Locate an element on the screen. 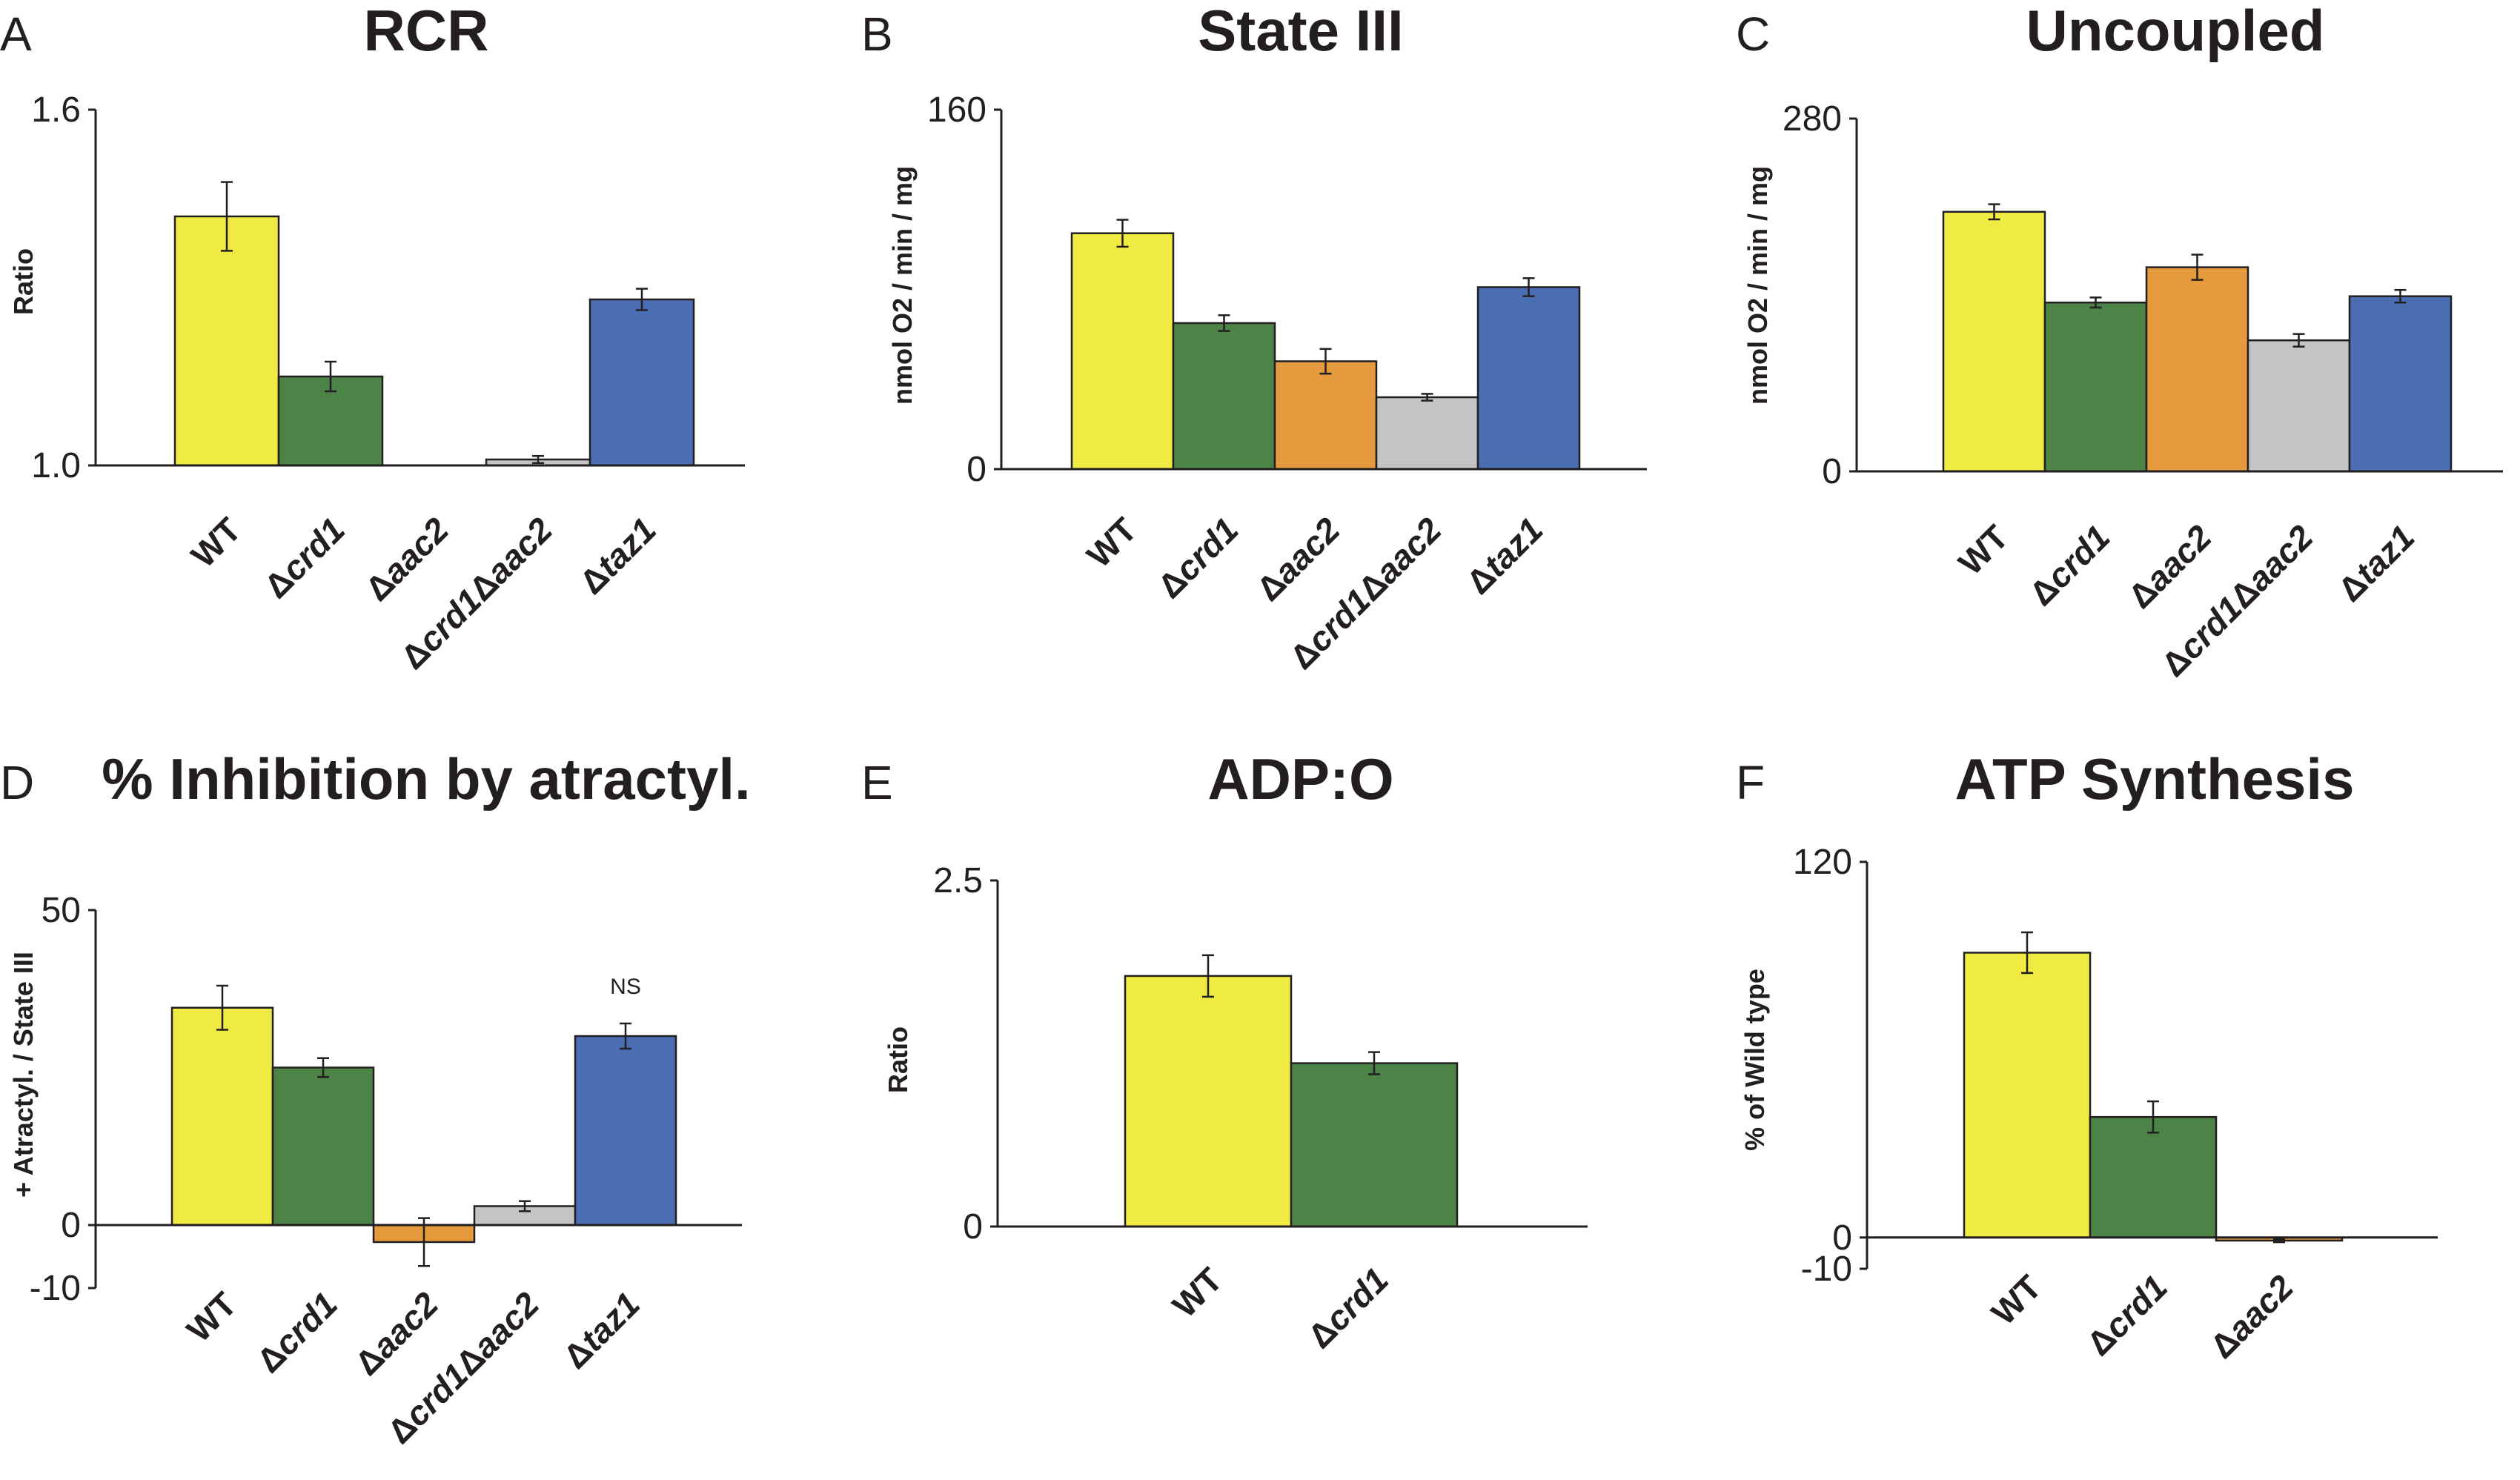  panel-title: RCR is located at coordinates (427, 31).